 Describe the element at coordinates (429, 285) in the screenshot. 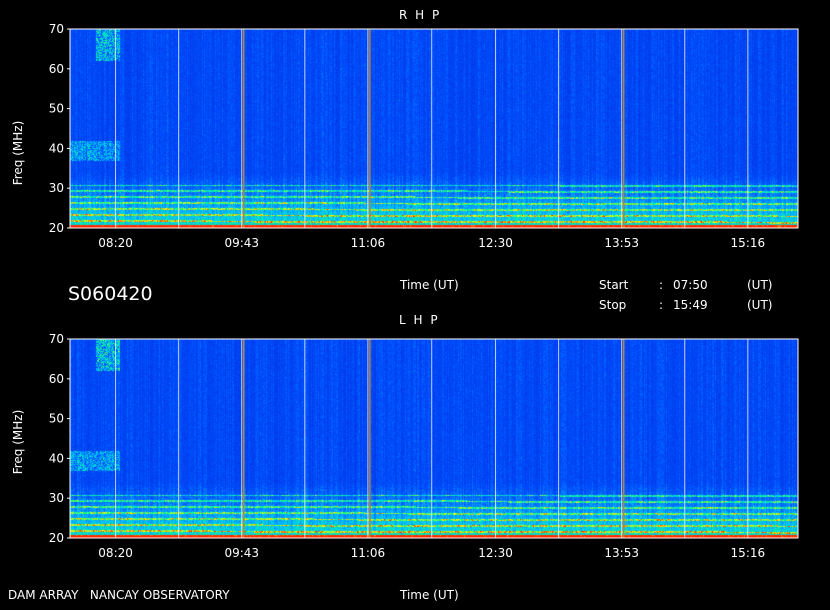

I see `rhp-time-axis-label: Time (UT)` at that location.